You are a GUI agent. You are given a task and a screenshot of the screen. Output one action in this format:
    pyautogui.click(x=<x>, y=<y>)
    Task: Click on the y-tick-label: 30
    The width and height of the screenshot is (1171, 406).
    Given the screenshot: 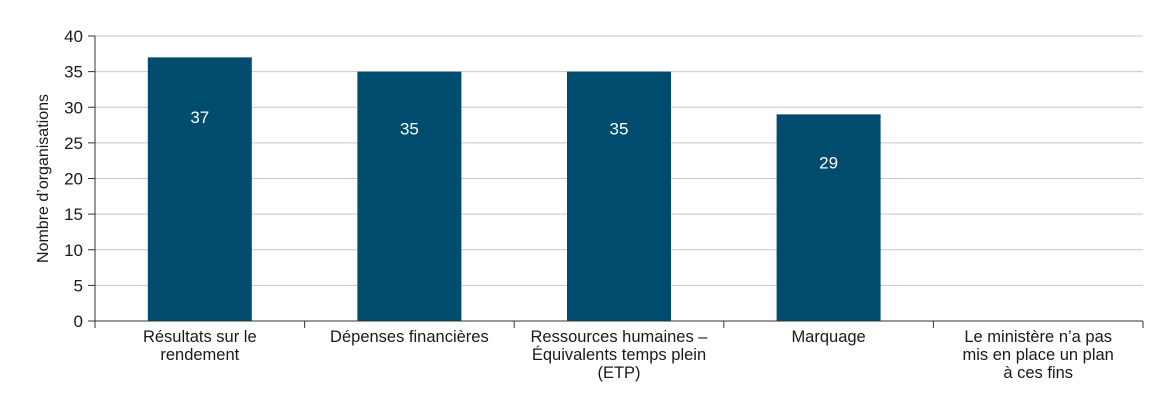 What is the action you would take?
    pyautogui.click(x=73, y=107)
    